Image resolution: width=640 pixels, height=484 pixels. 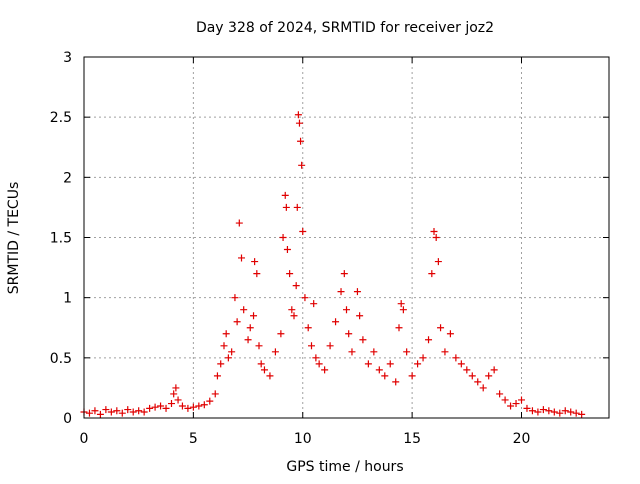 What do you see at coordinates (193, 439) in the screenshot?
I see `x-tick-label: 5` at bounding box center [193, 439].